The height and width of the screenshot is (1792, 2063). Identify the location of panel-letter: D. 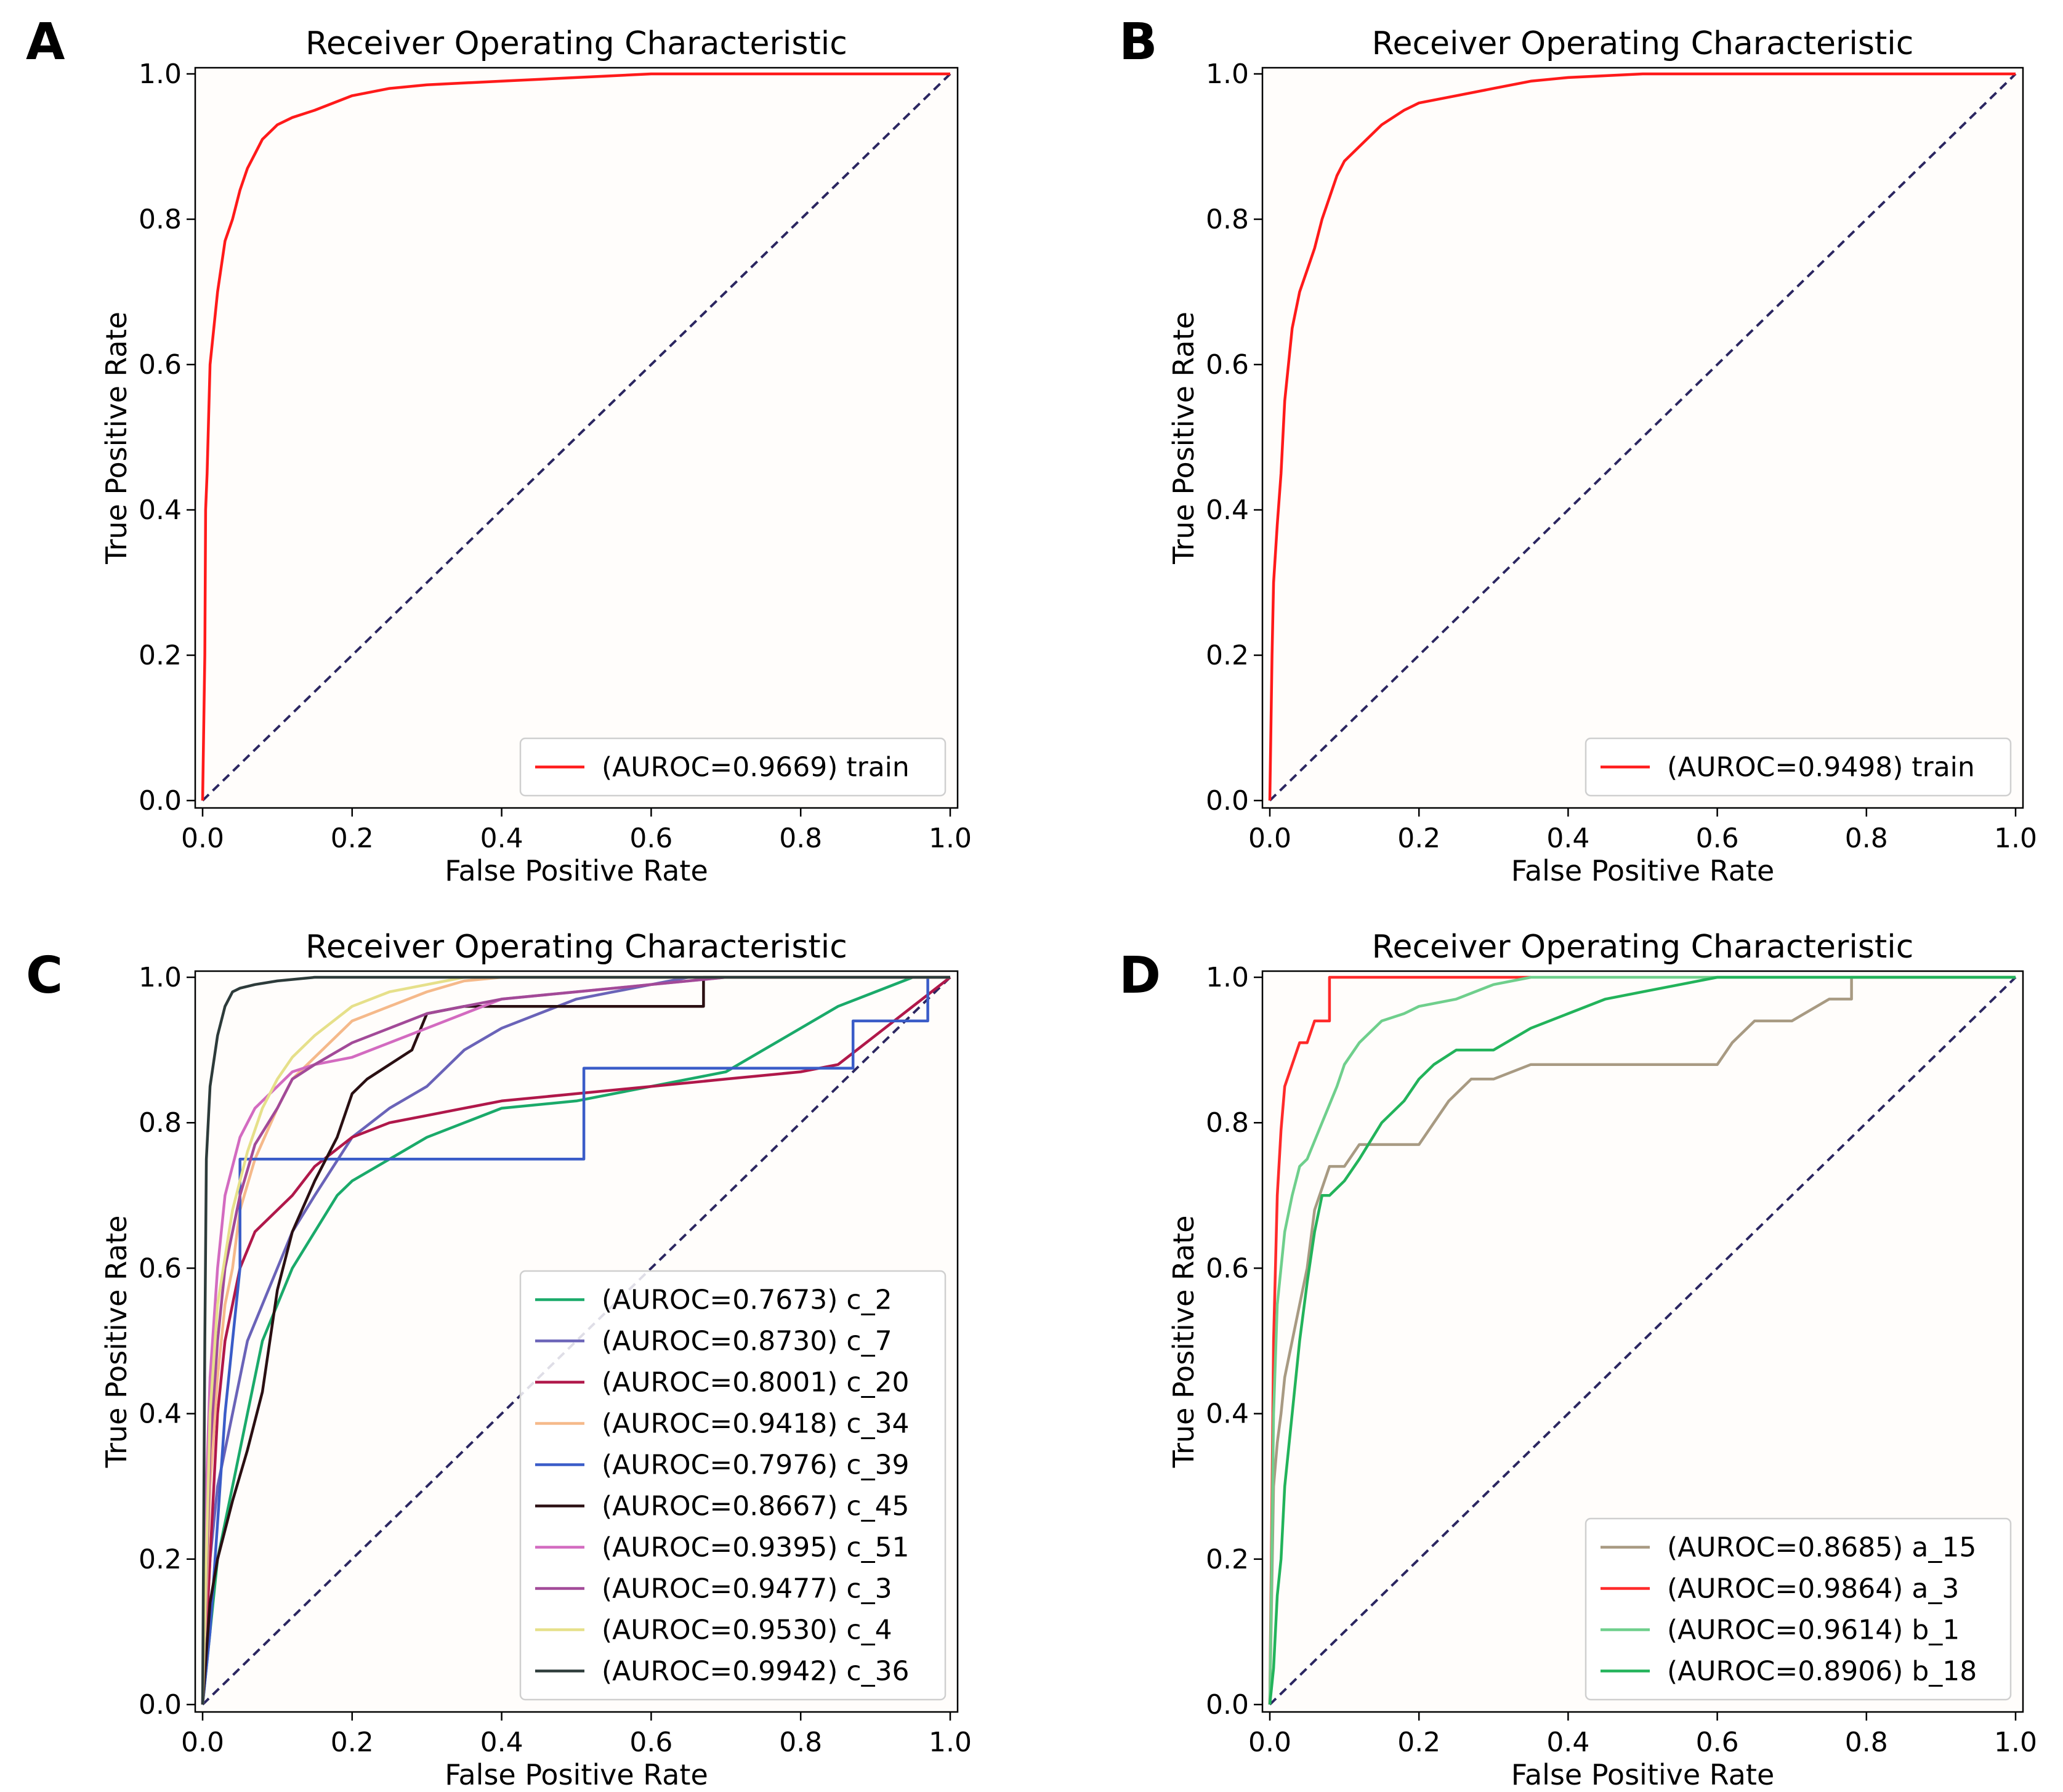
(1140, 976).